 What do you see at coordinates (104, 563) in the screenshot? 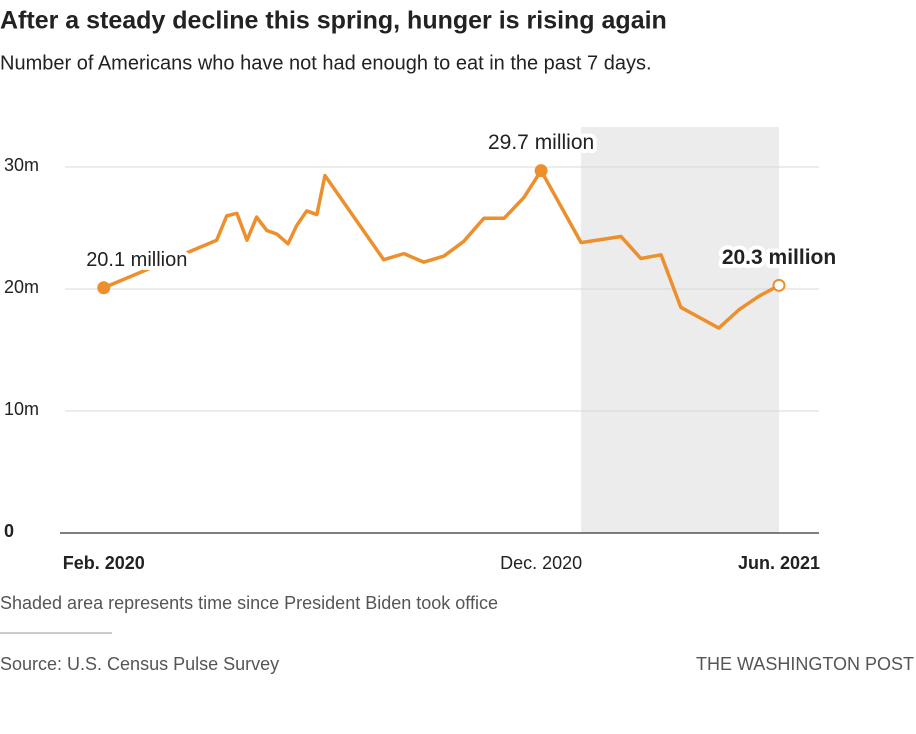
I see `x-tick-label: Feb. 2020` at bounding box center [104, 563].